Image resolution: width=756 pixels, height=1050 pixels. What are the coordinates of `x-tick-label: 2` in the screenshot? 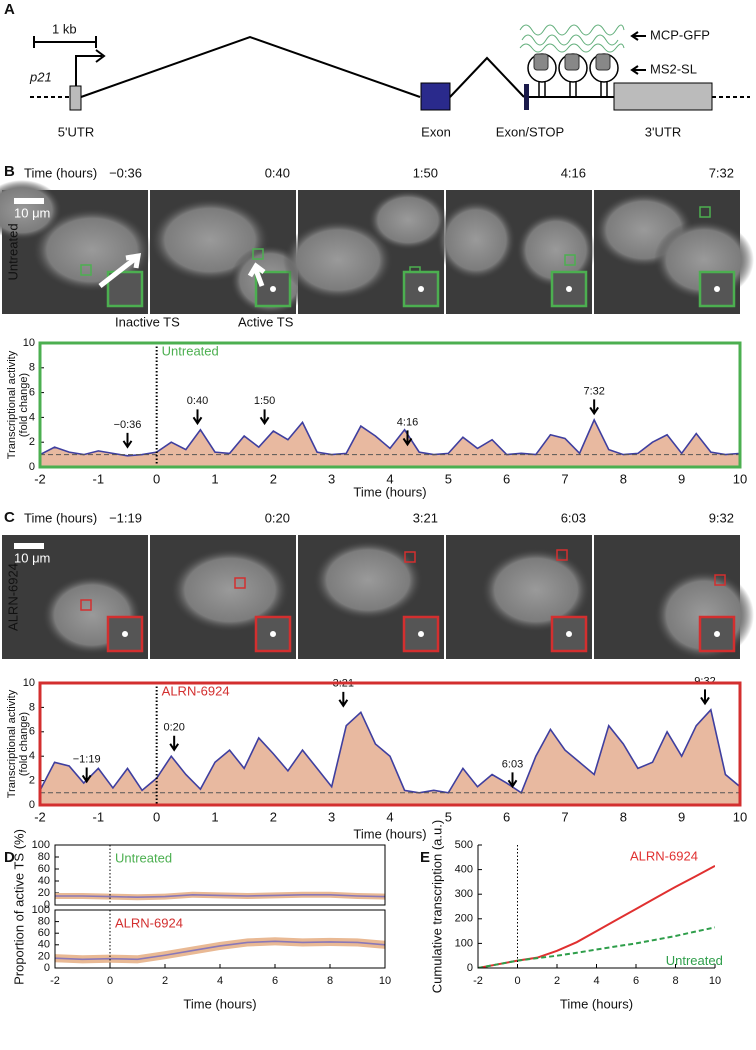 It's located at (273, 816).